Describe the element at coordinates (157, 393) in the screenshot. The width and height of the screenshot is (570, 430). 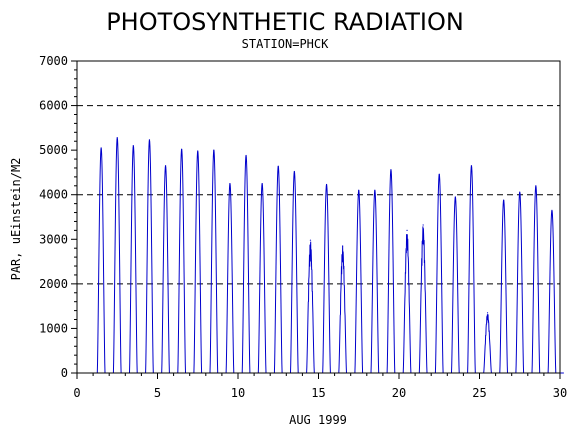
I see `x-tick-label: 5` at that location.